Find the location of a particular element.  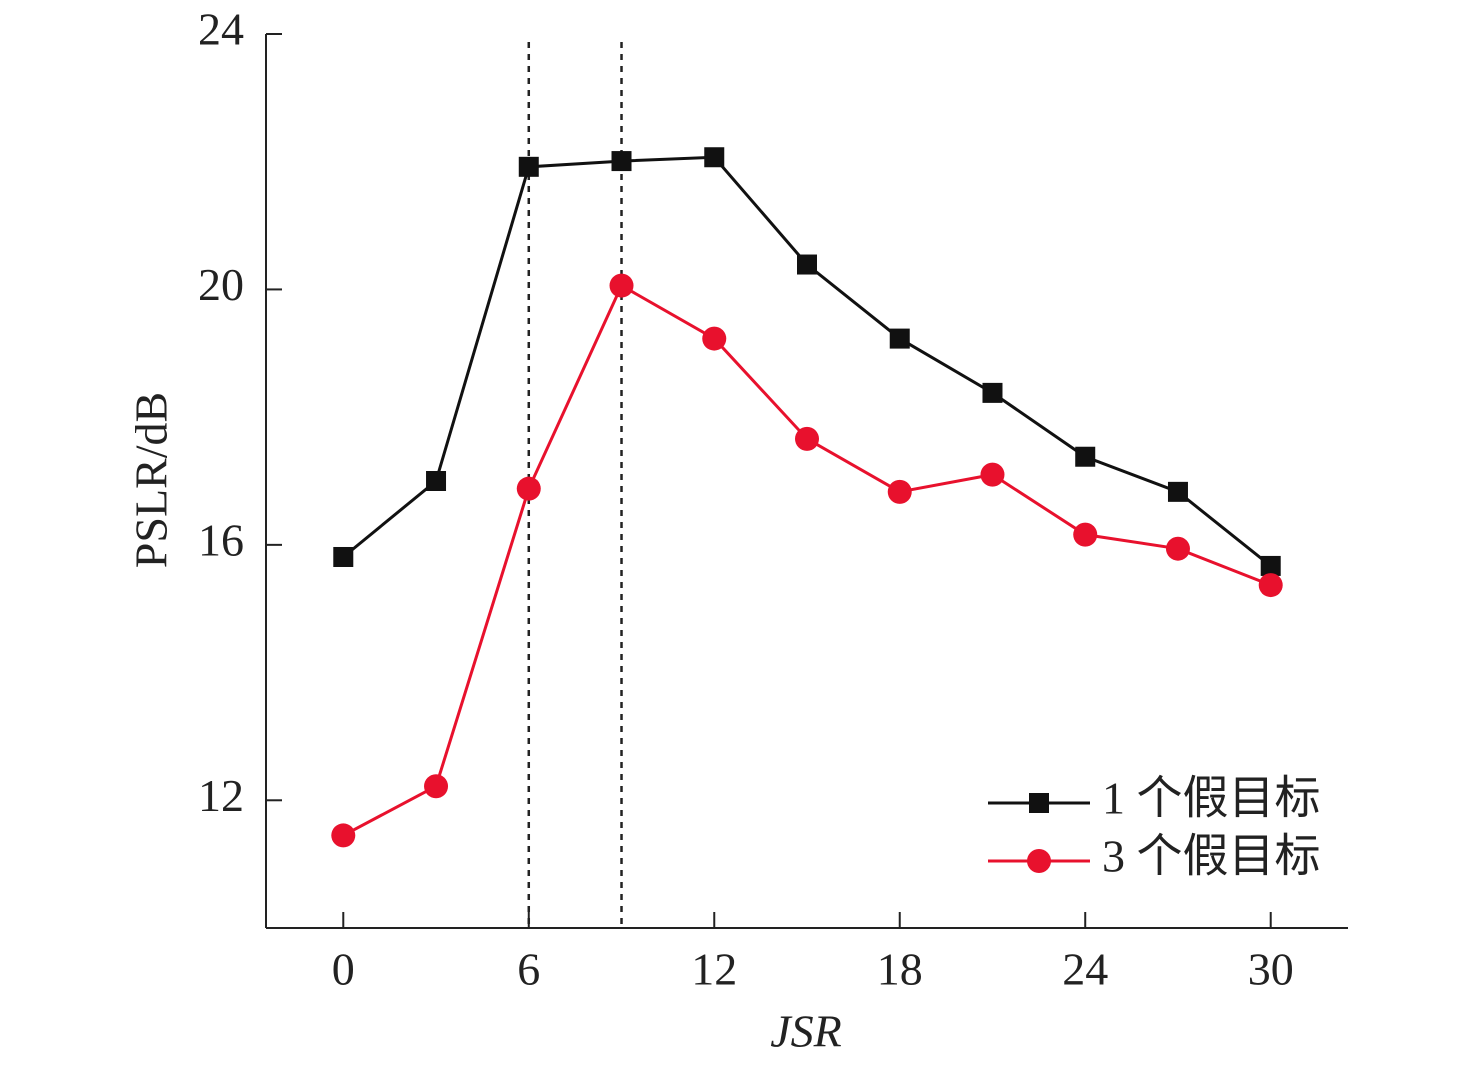

legend-label: 1 个假目标 is located at coordinates (1211, 798).